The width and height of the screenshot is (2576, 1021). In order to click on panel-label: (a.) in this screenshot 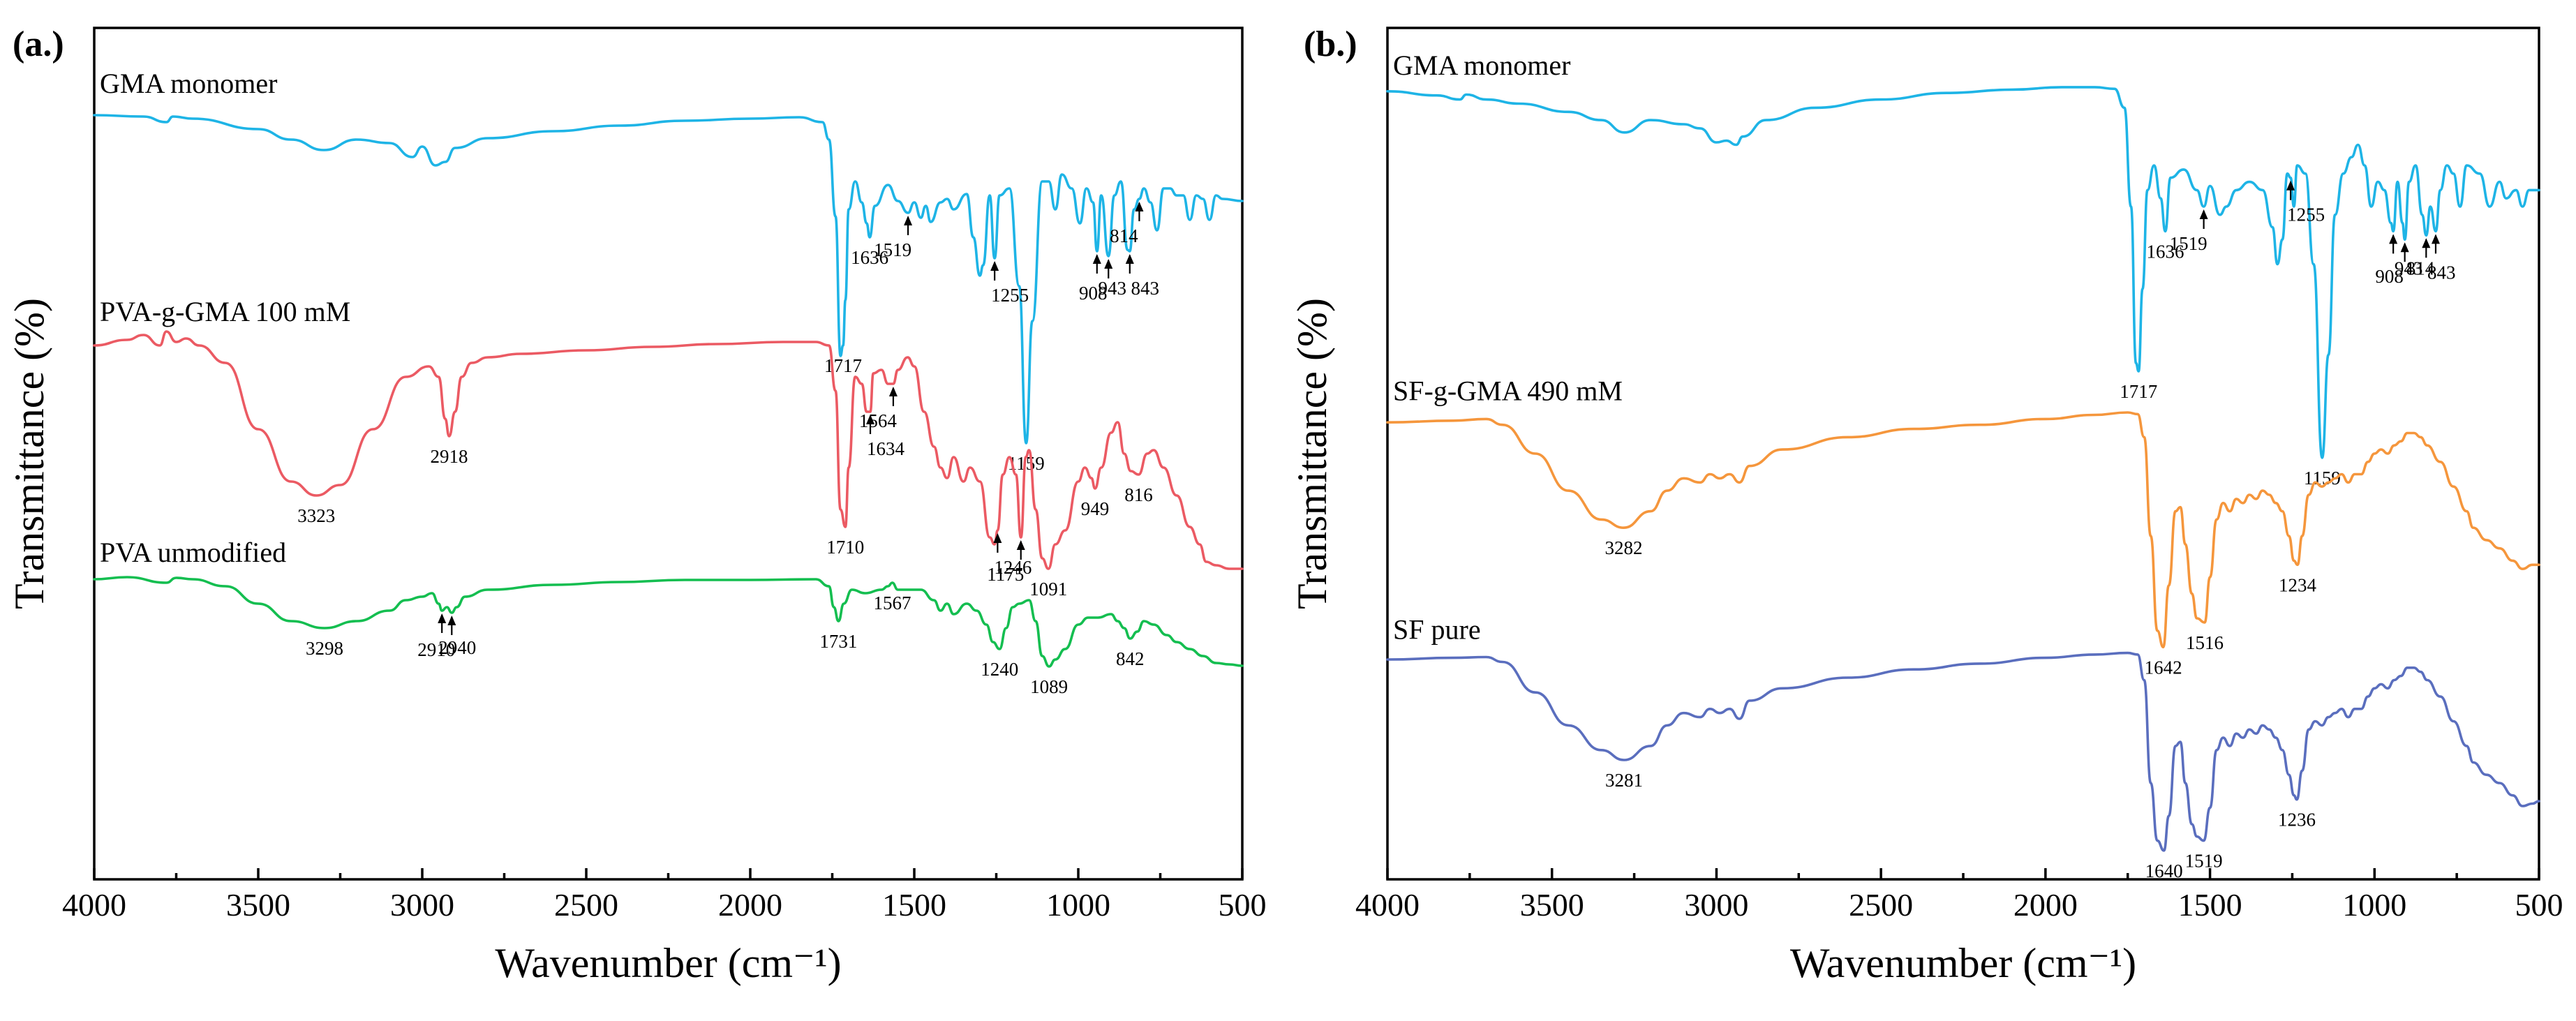, I will do `click(38, 44)`.